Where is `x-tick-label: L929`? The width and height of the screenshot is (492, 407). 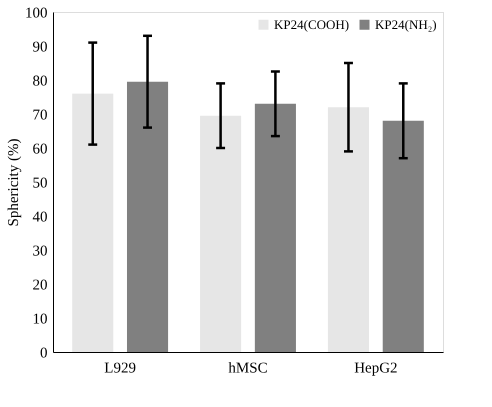
x-tick-label: L929 is located at coordinates (120, 368).